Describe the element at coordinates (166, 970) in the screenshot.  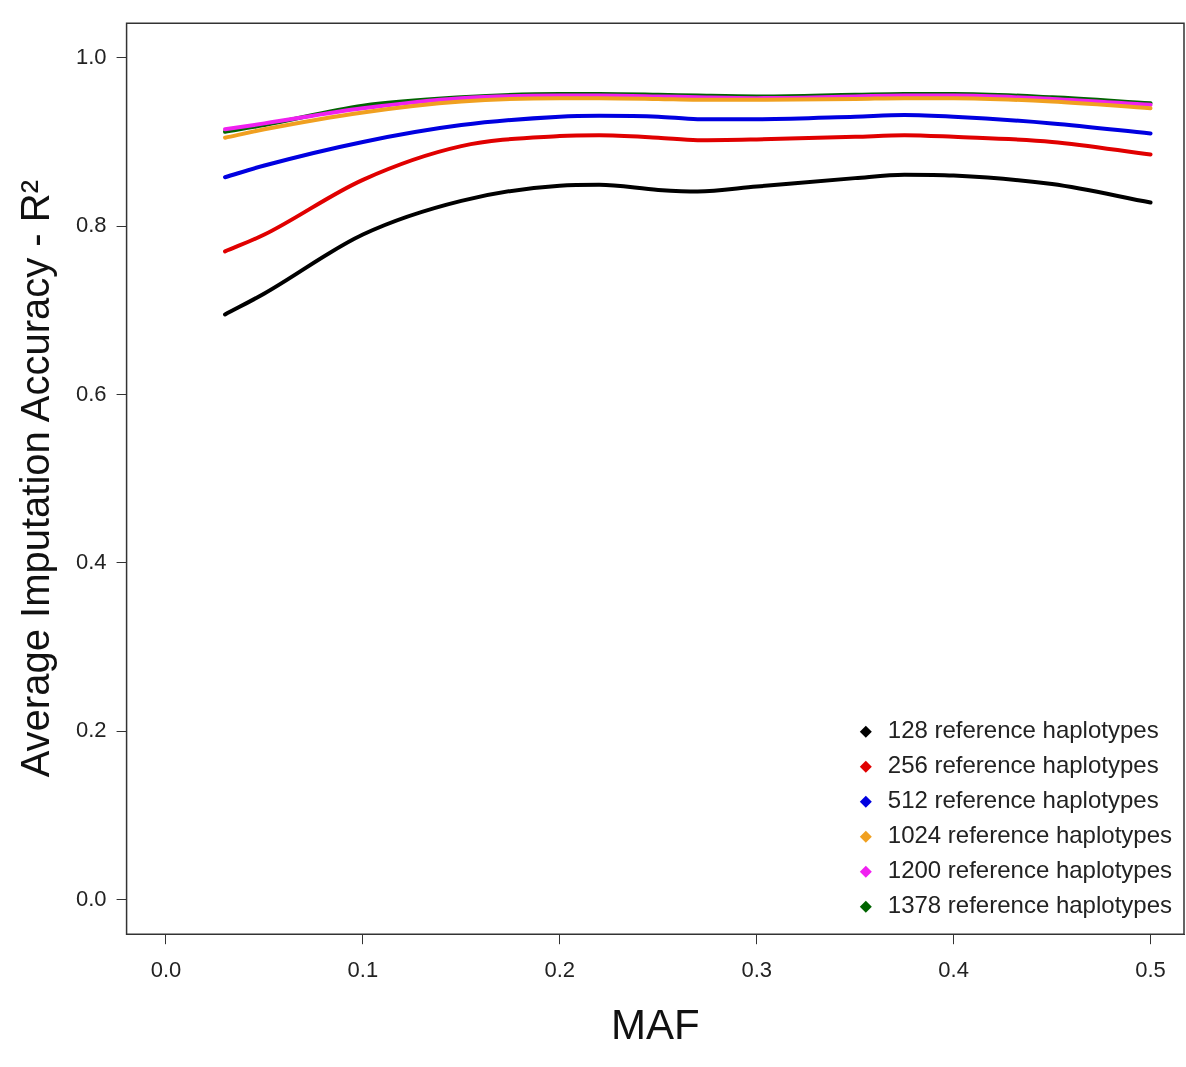
I see `x-tick-label: 0.0` at that location.